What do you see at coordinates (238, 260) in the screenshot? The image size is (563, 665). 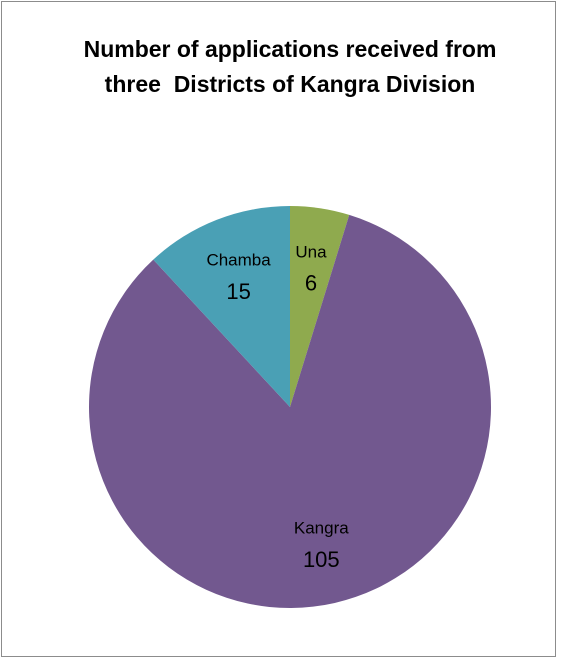 I see `slice-category-label: Chamba` at bounding box center [238, 260].